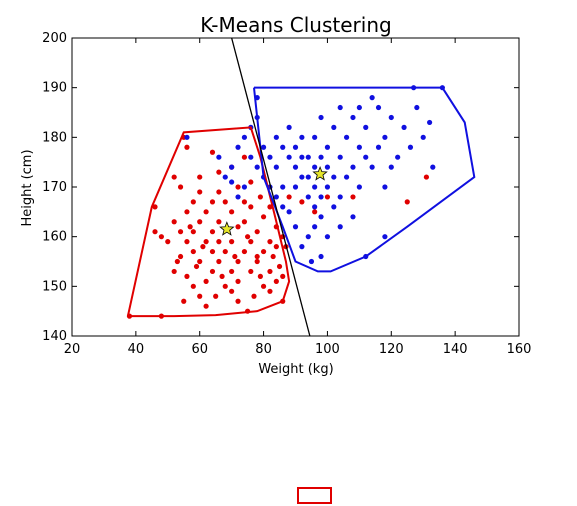 The width and height of the screenshot is (577, 506). What do you see at coordinates (314, 495) in the screenshot?
I see `legend-box` at bounding box center [314, 495].